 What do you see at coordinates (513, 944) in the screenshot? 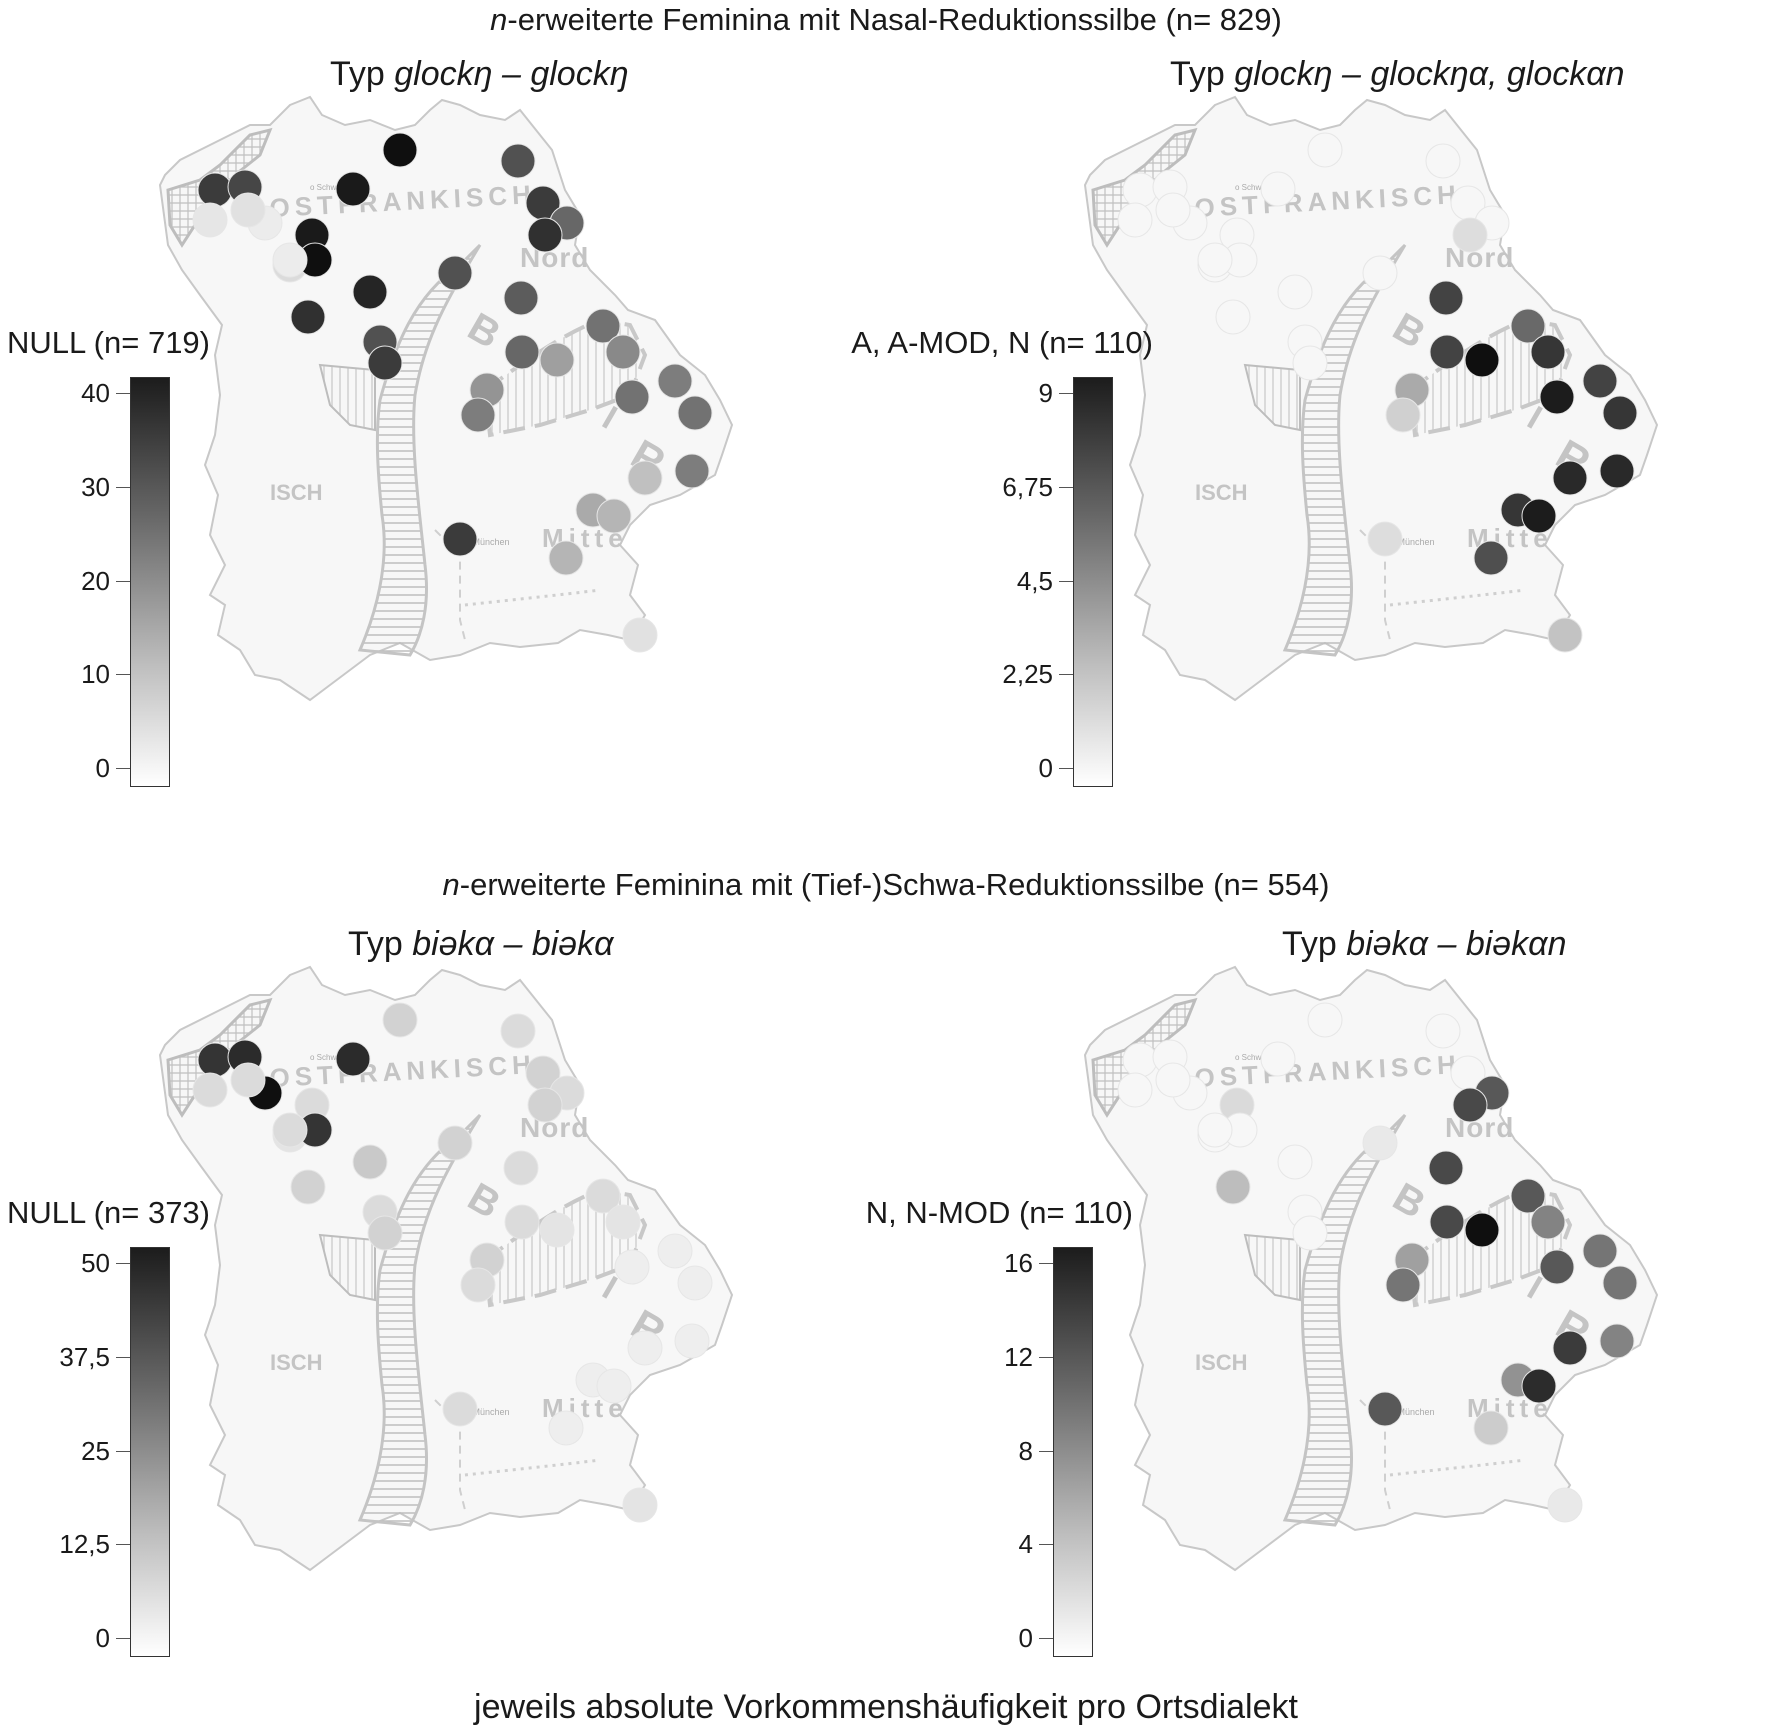
I see `panel-3-title-form: biəkα – biəkα` at bounding box center [513, 944].